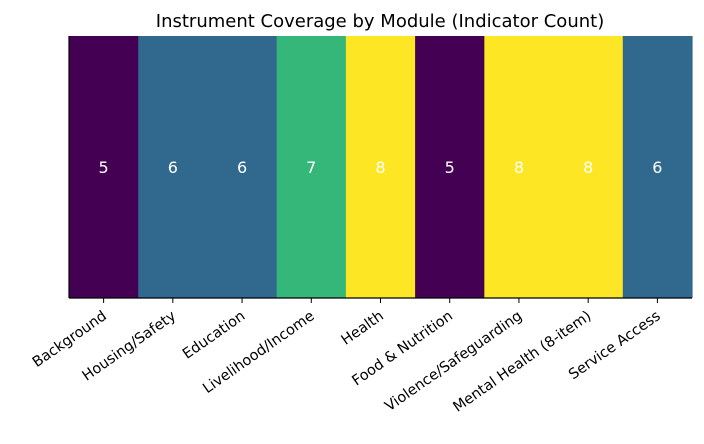  I want to click on x-tick-label: Education, so click(214, 335).